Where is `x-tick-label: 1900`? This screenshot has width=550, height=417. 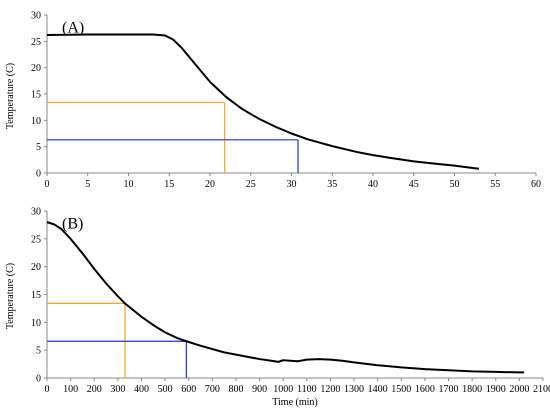 x-tick-label: 1900 is located at coordinates (496, 389).